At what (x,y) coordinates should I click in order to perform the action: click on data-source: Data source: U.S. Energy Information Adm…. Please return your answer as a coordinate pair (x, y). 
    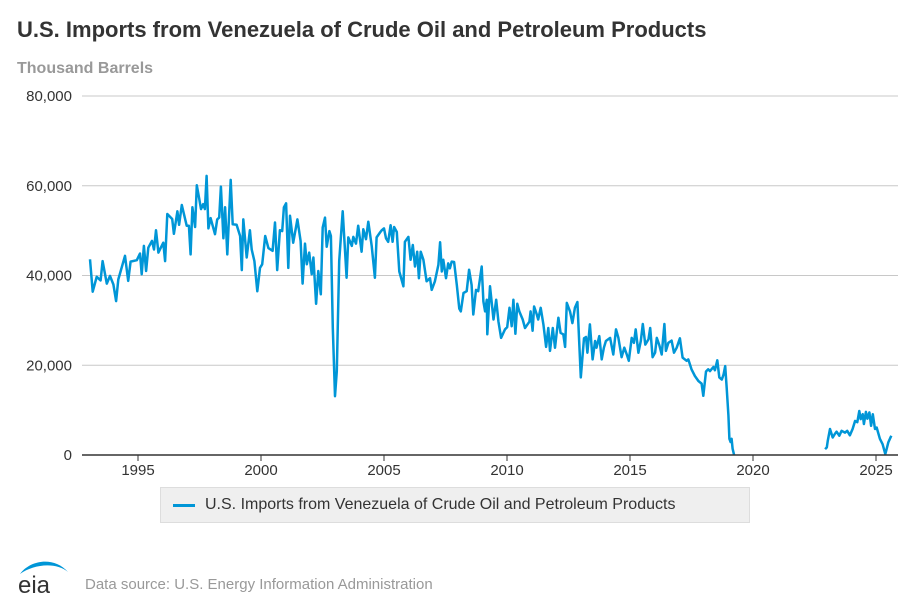
    Looking at the image, I should click on (259, 584).